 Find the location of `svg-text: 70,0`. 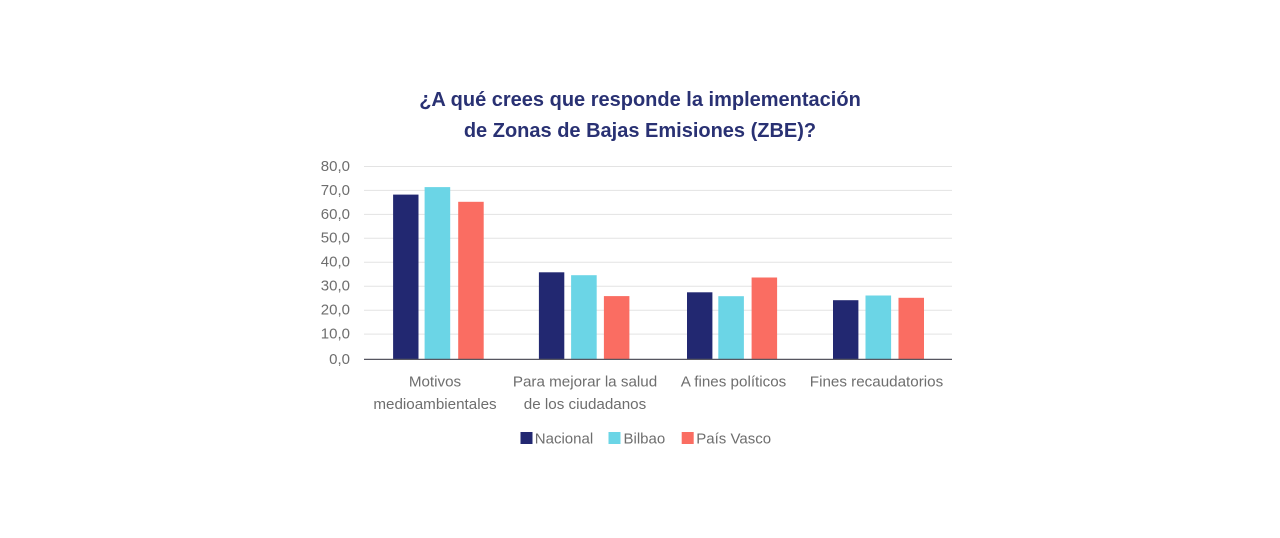

svg-text: 70,0 is located at coordinates (335, 190).